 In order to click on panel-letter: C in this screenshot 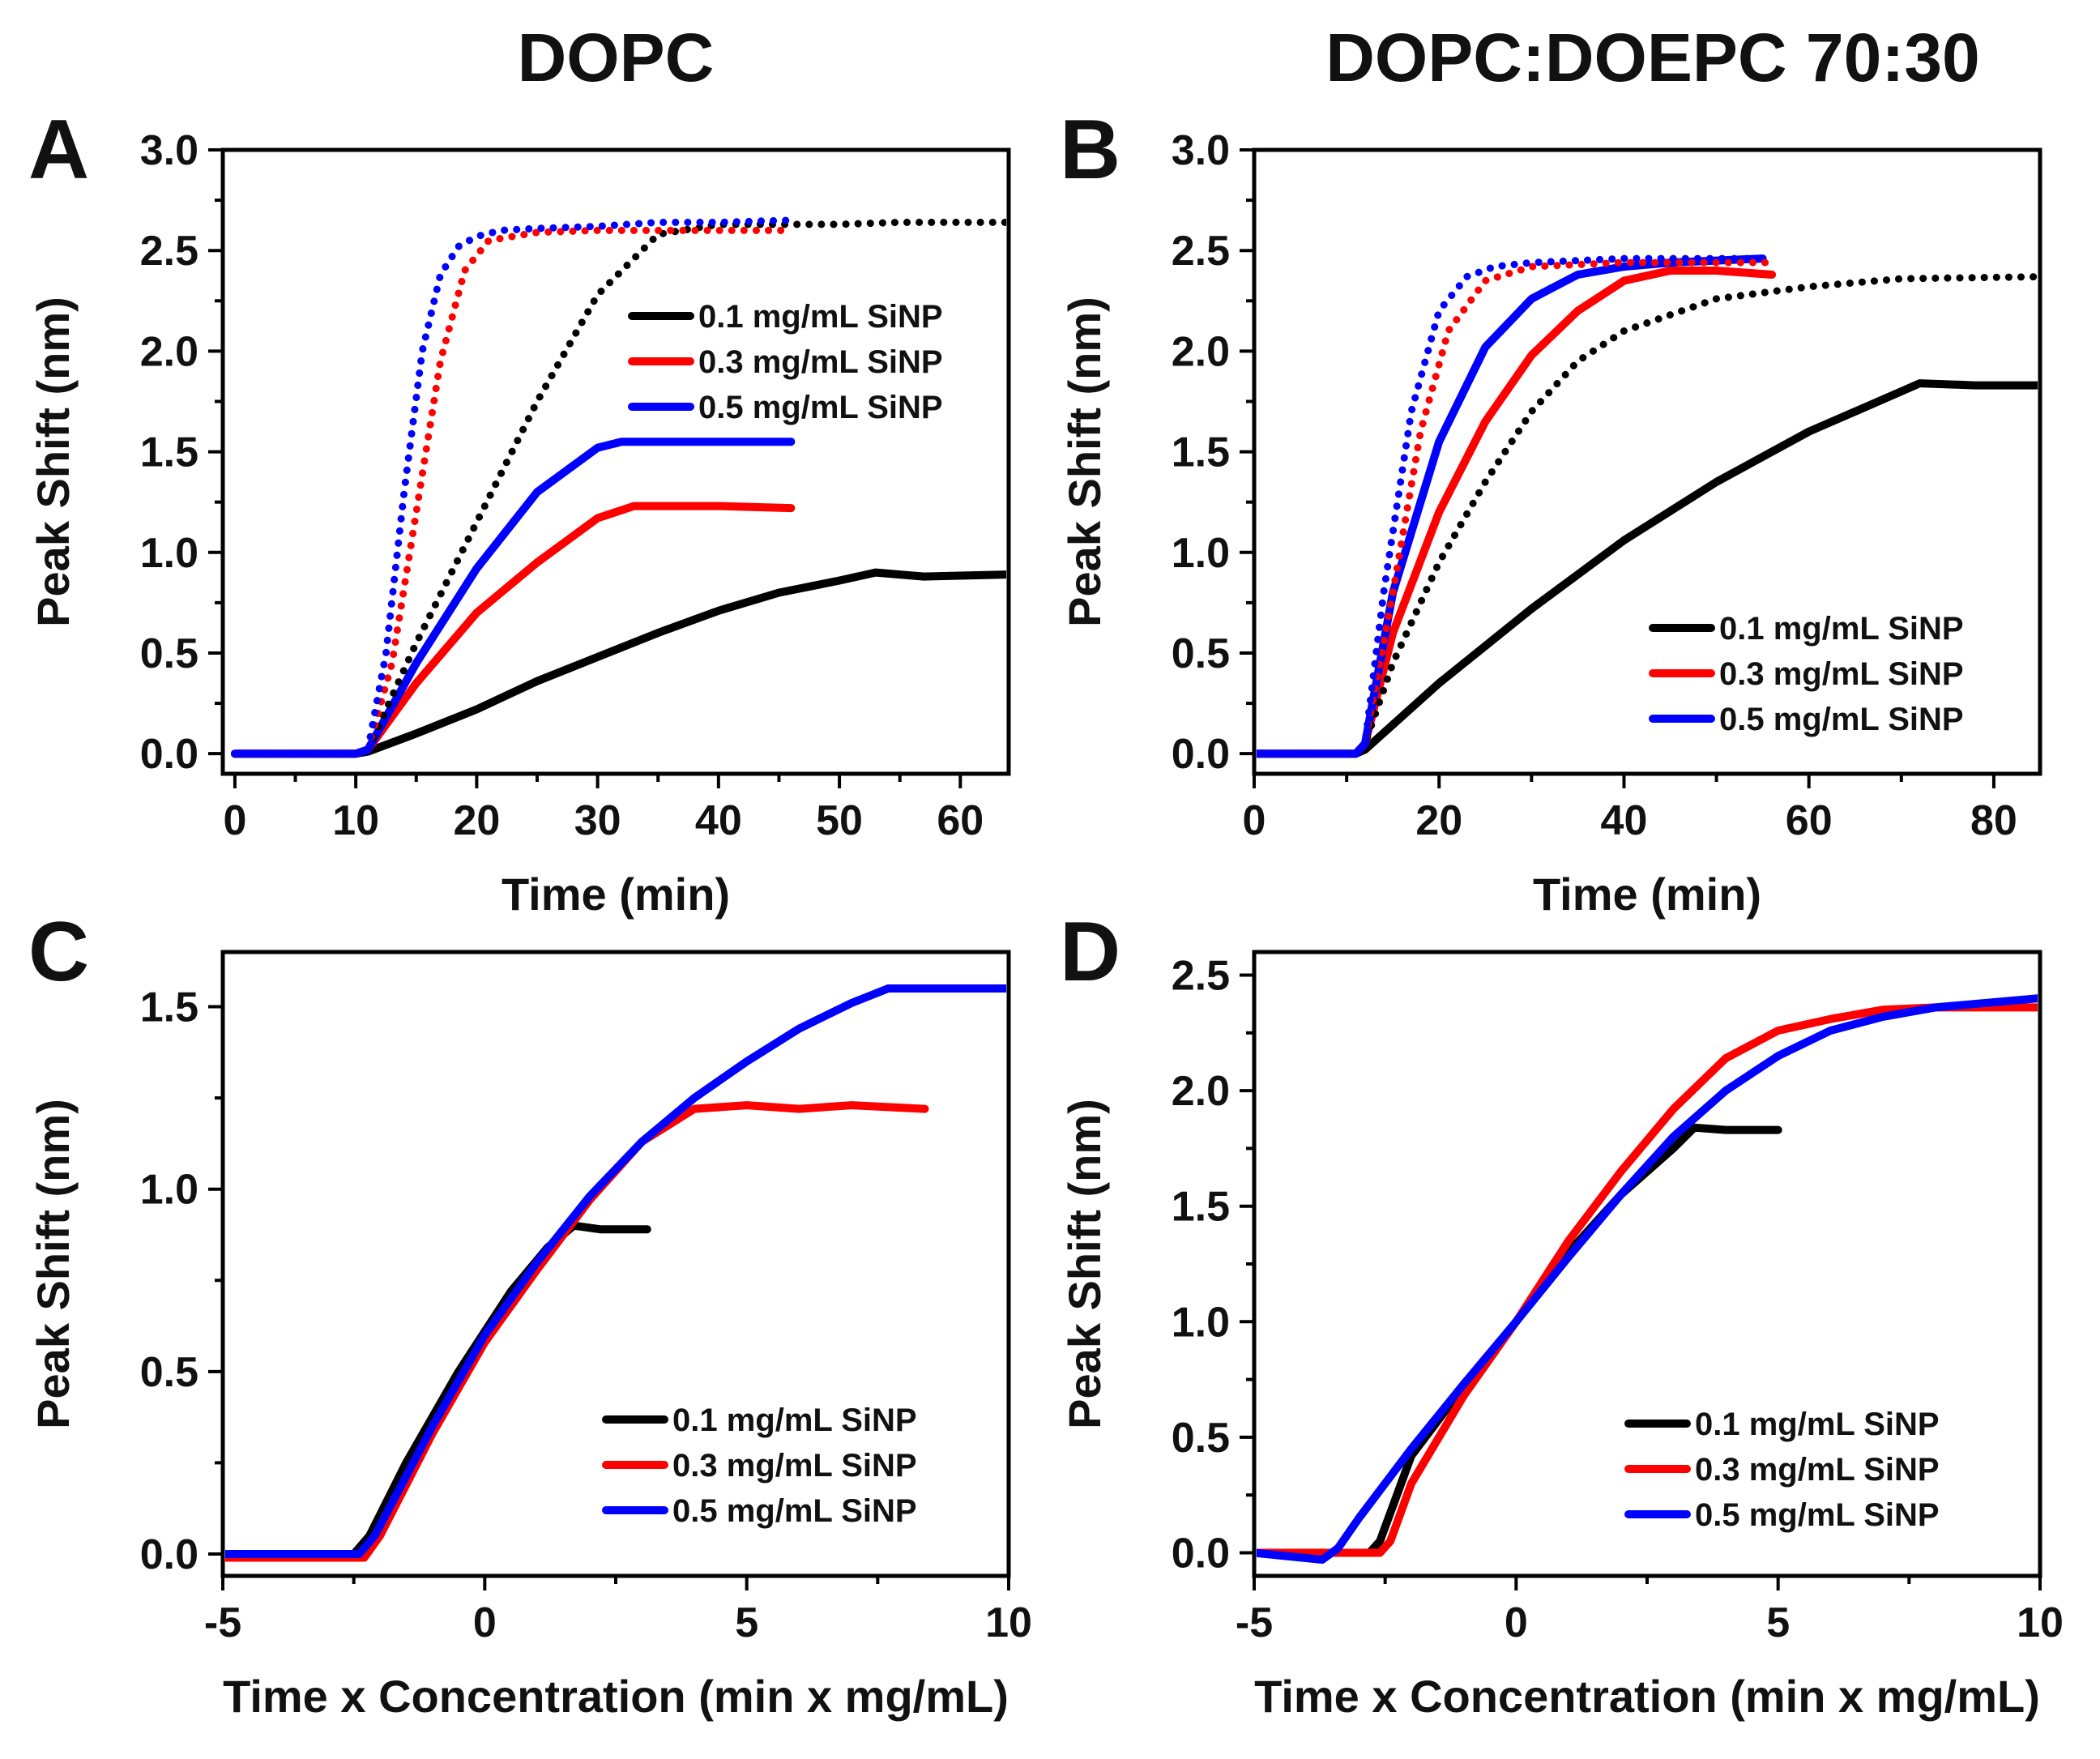, I will do `click(58, 952)`.